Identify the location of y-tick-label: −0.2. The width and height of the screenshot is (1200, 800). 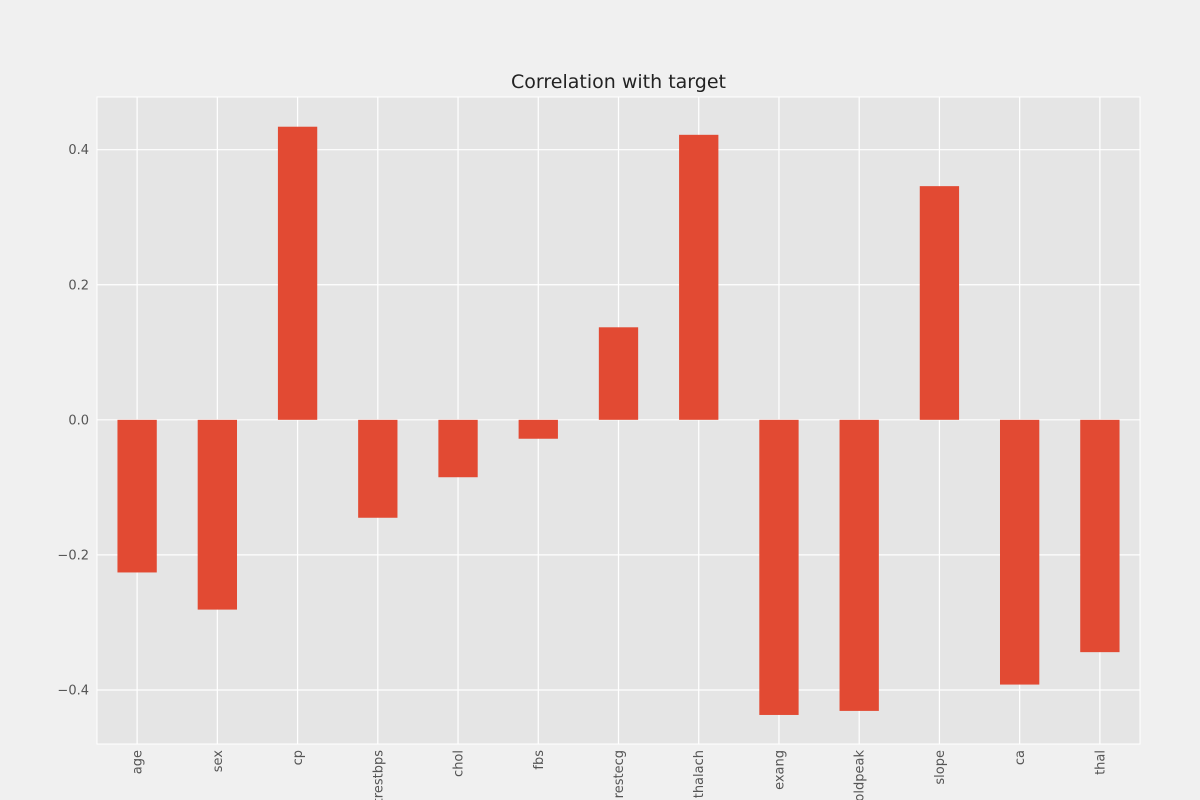
(73, 555).